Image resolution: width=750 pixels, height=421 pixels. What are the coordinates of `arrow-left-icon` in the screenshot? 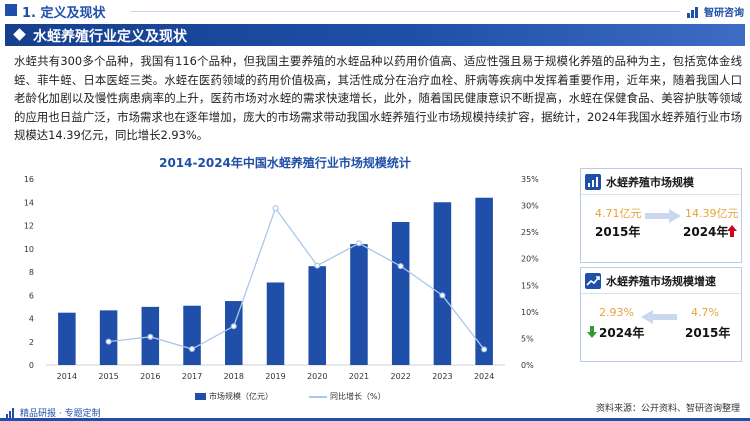 It's located at (659, 317).